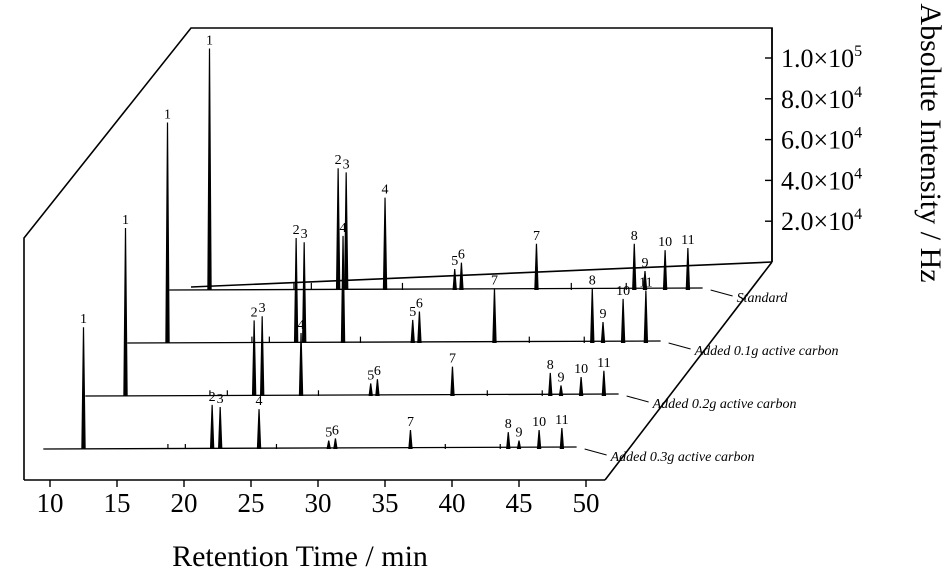 This screenshot has width=947, height=580. I want to click on y-axis-title: Absolute Intensity / Hz, so click(930, 142).